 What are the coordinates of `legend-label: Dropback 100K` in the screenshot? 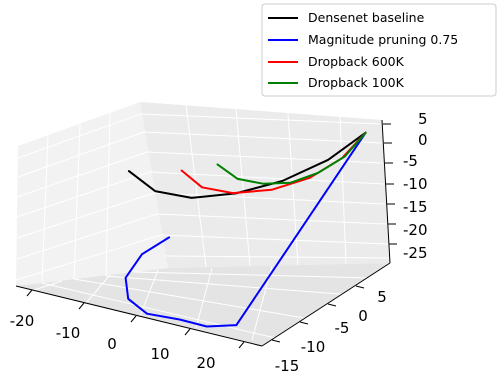 It's located at (356, 82).